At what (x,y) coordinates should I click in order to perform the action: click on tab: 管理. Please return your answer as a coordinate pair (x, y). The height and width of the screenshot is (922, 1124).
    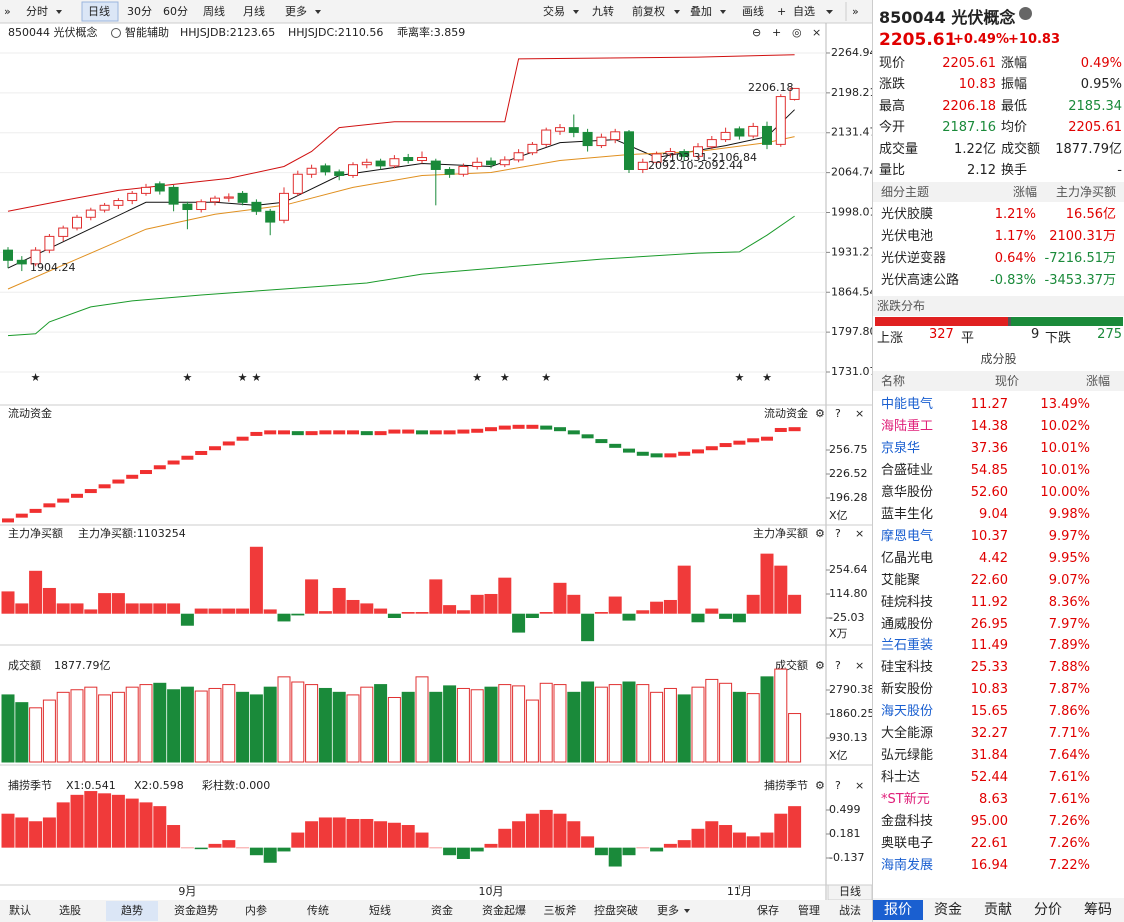
    Looking at the image, I should click on (809, 910).